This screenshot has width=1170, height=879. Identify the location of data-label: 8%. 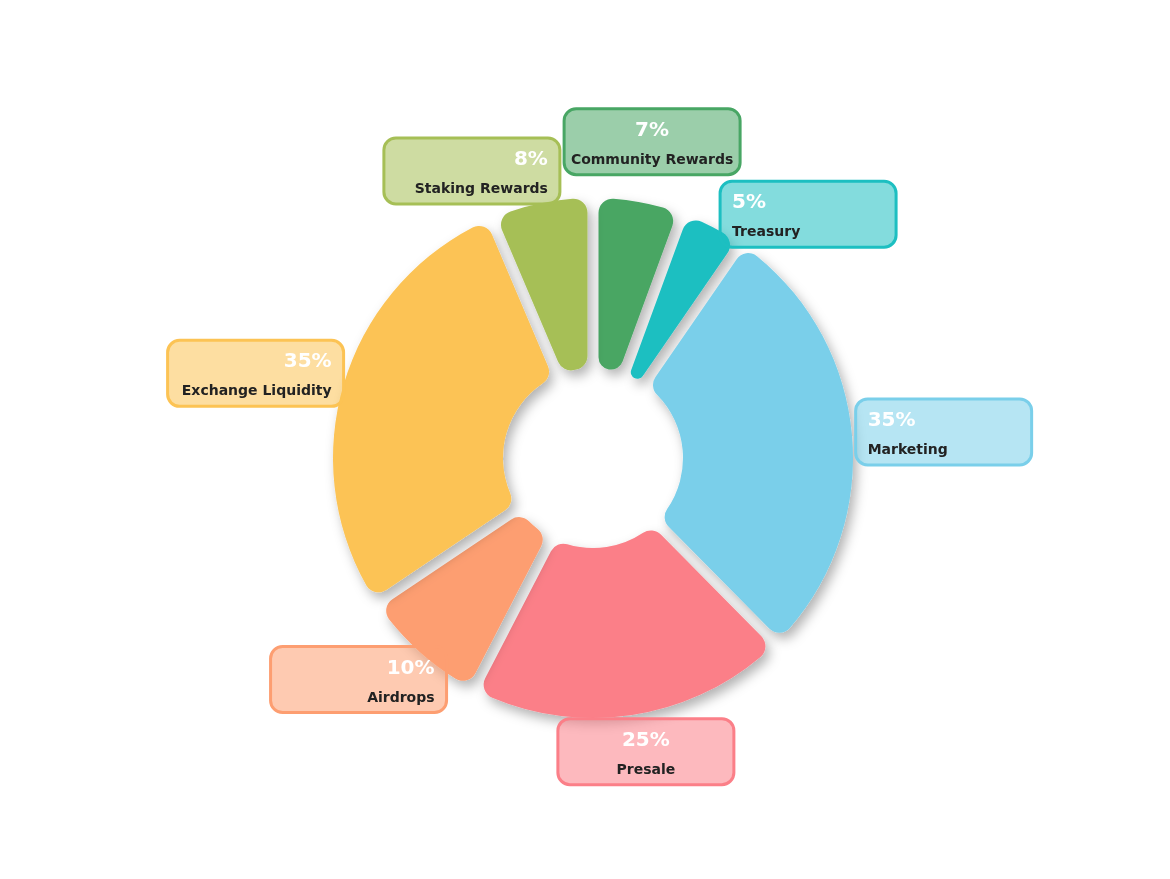
(530, 157).